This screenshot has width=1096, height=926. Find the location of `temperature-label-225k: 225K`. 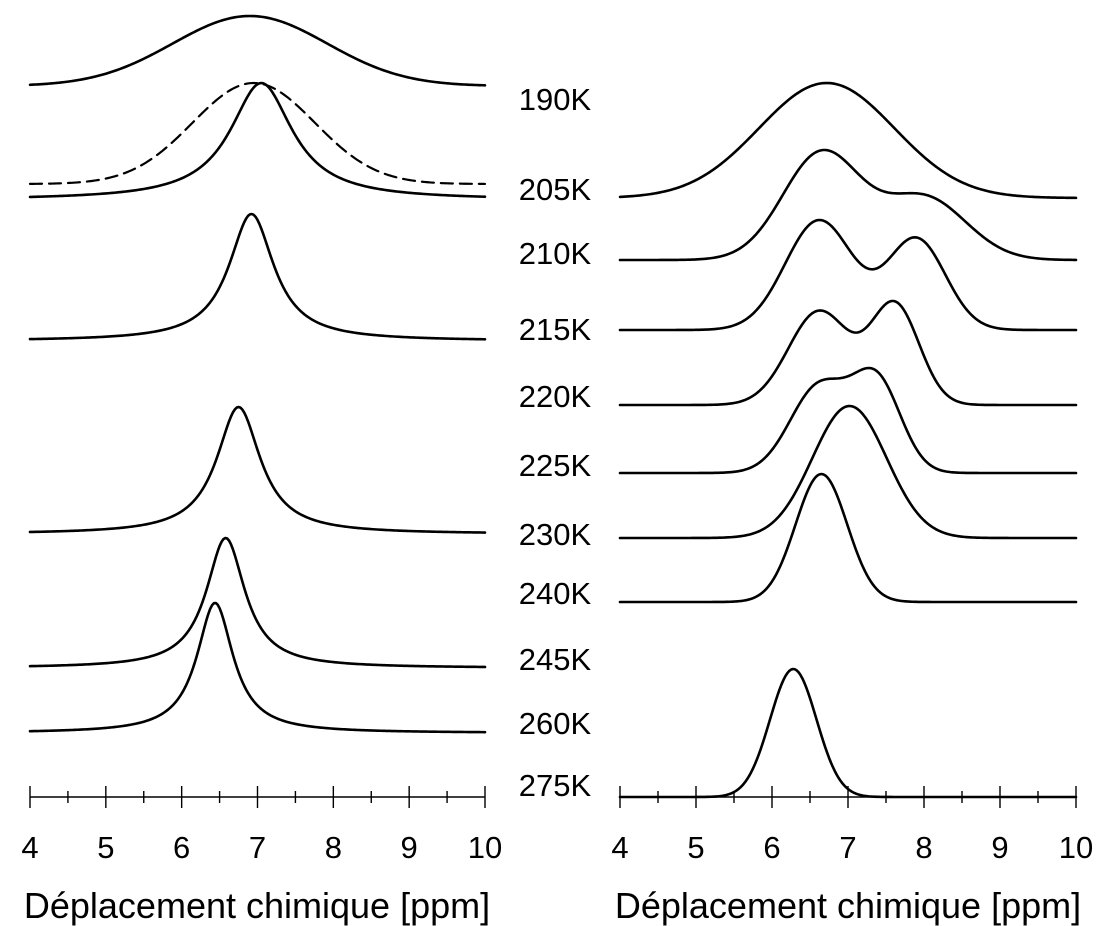

temperature-label-225k: 225K is located at coordinates (555, 465).